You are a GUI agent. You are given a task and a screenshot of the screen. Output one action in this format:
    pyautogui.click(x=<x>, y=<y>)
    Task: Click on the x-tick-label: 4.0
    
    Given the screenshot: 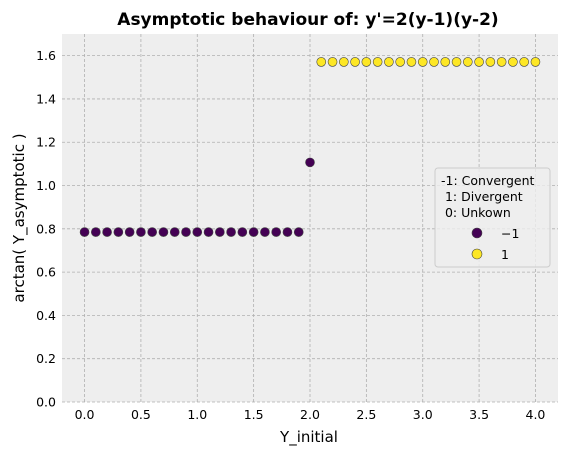 What is the action you would take?
    pyautogui.click(x=536, y=414)
    